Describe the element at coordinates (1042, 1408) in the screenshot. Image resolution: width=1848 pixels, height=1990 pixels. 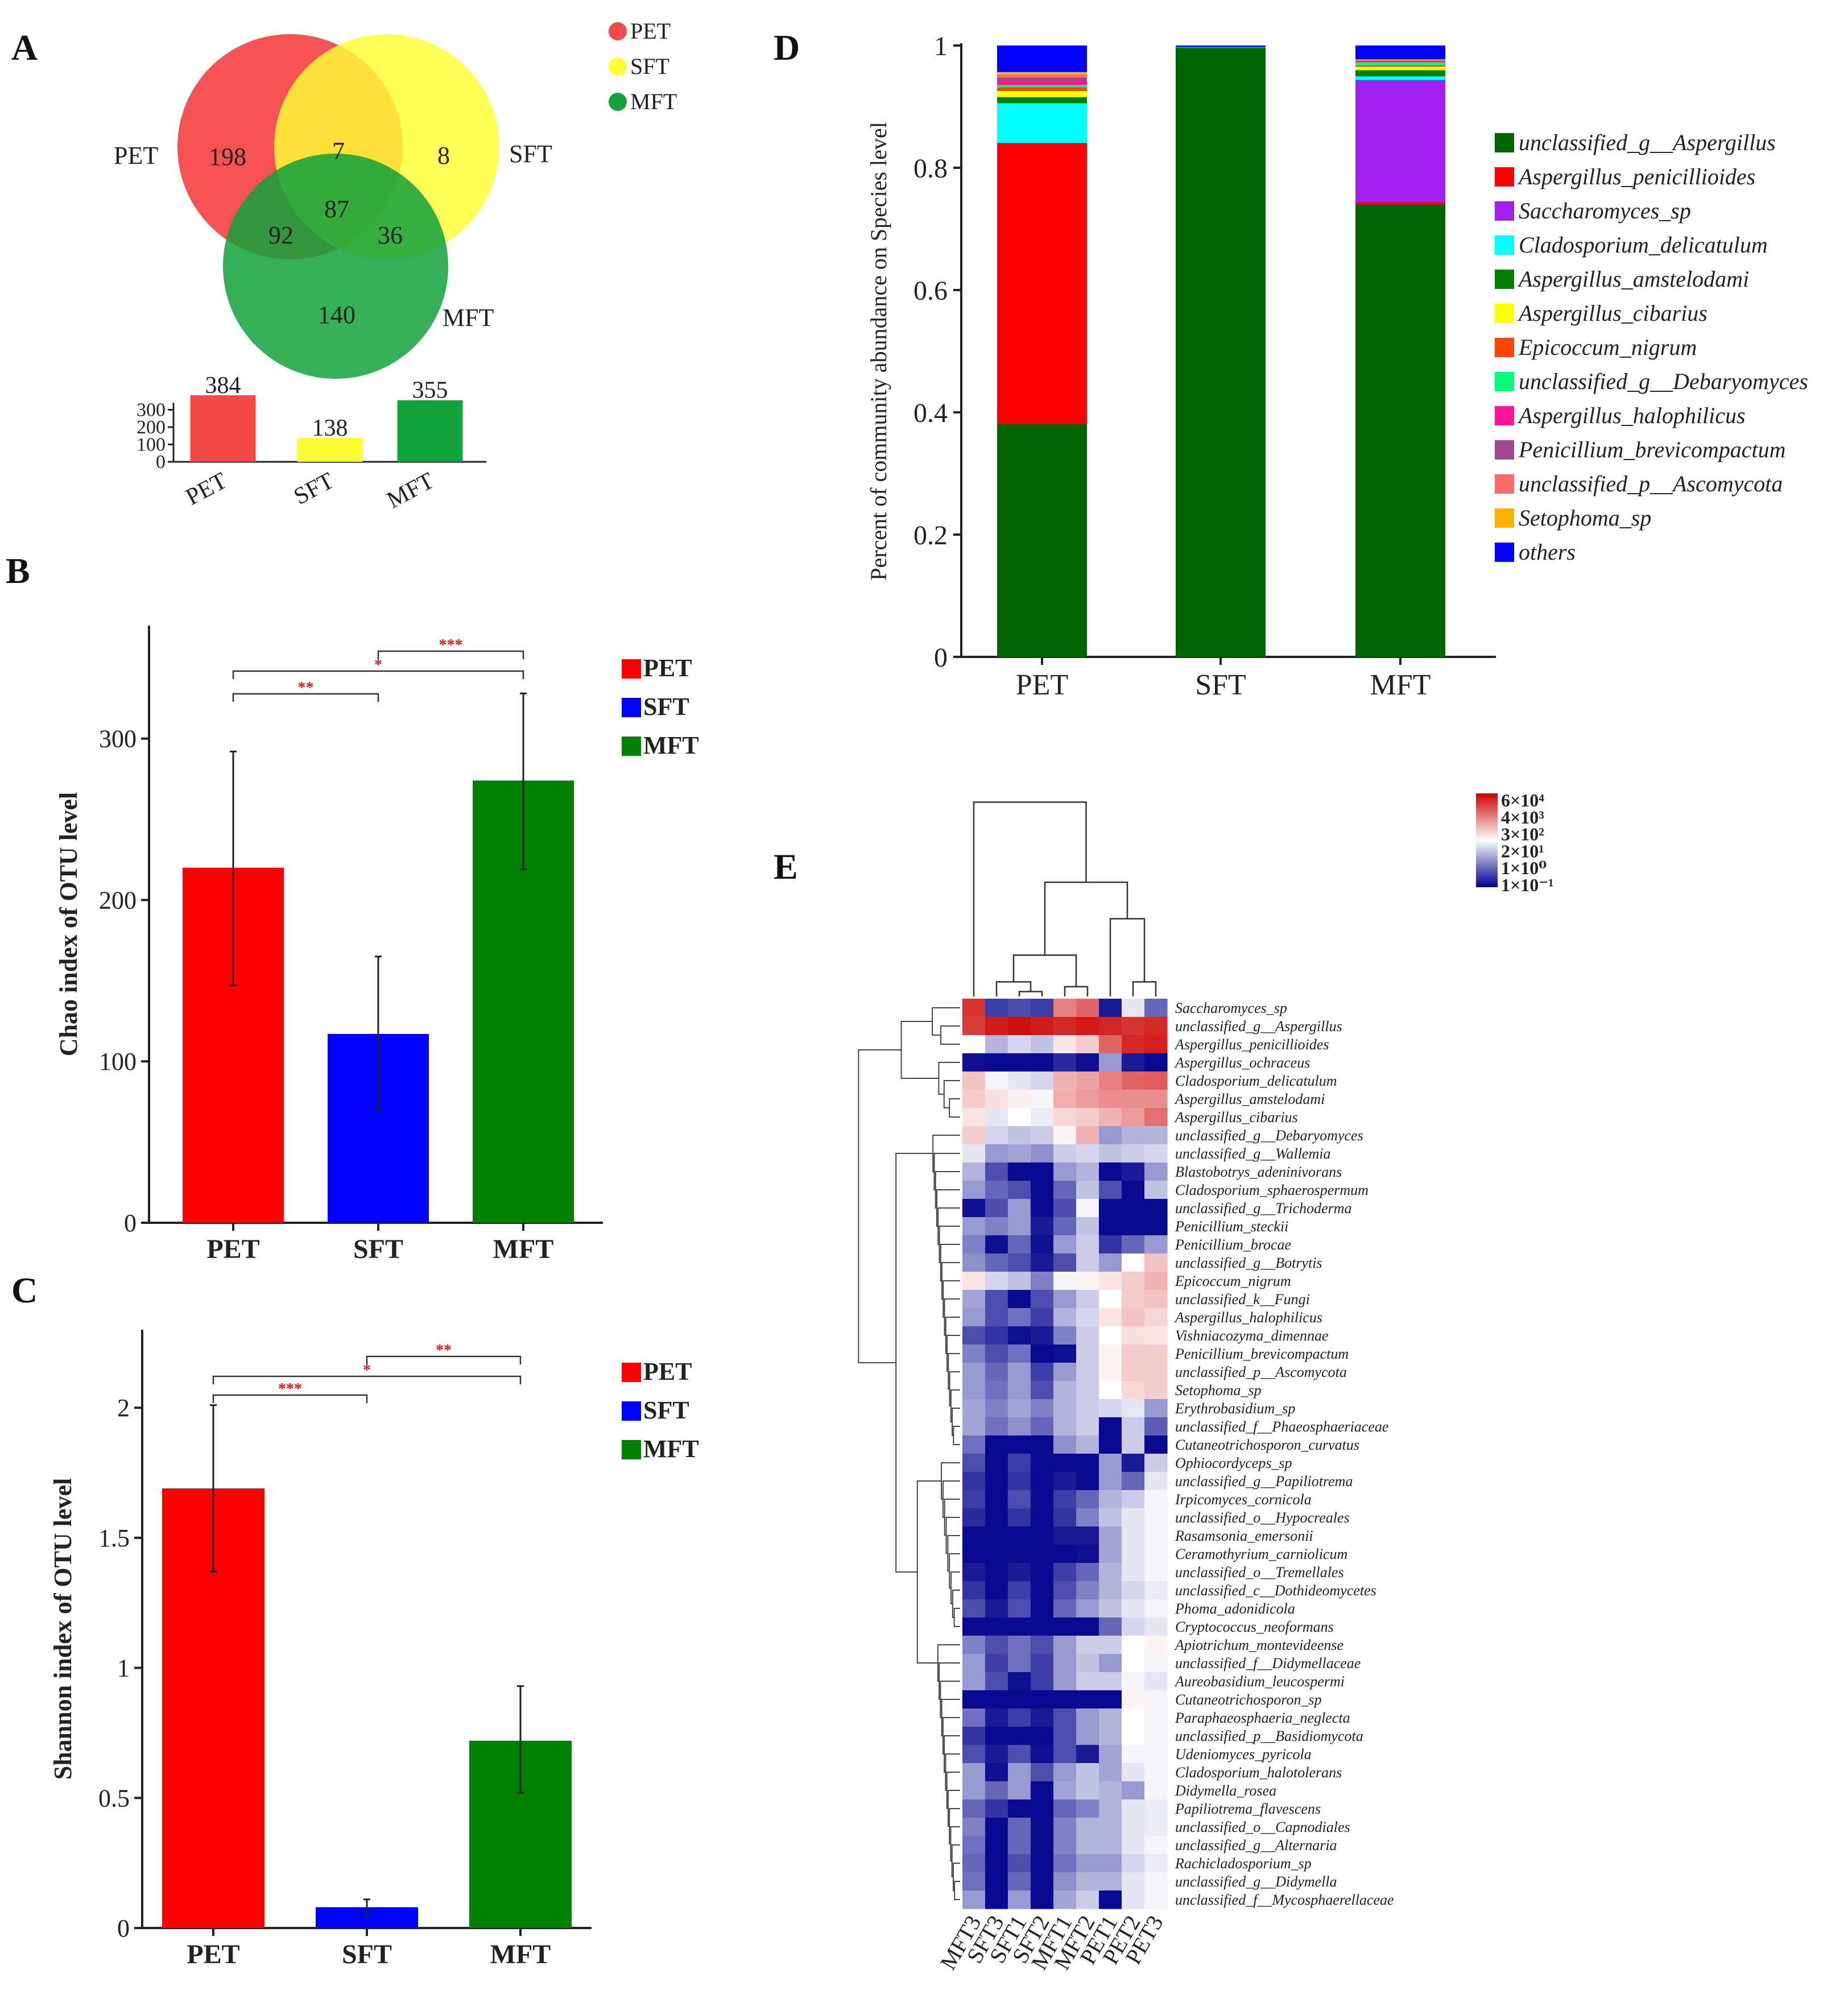
I see `heatmap-cell-erythrobasidium-sp-sft2` at that location.